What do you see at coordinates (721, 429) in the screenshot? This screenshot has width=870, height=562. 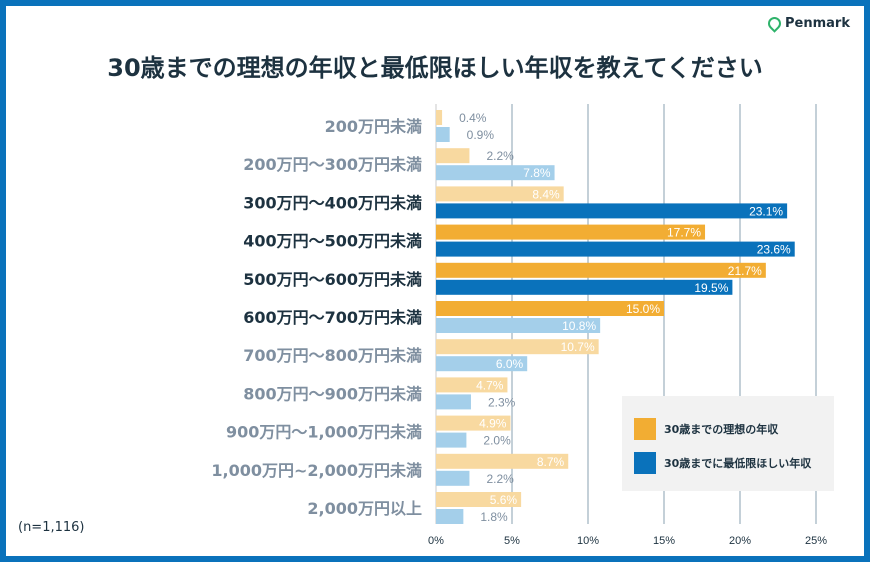 I see `legend-label: 30歳までの理想の年収` at bounding box center [721, 429].